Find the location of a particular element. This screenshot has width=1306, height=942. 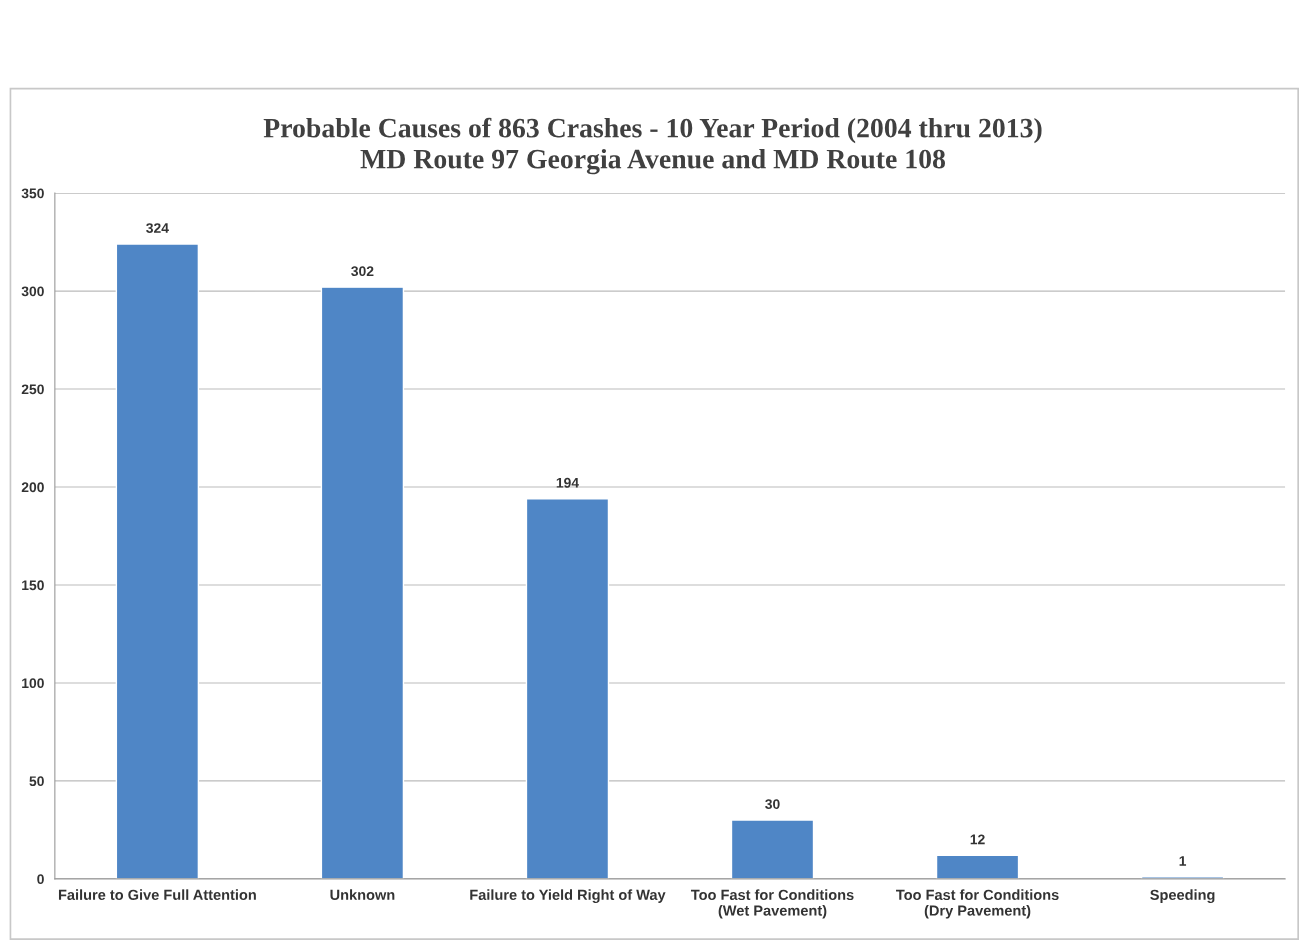

x-tick-label: Too Fast for Conditions (Wet Pavement) is located at coordinates (772, 904).